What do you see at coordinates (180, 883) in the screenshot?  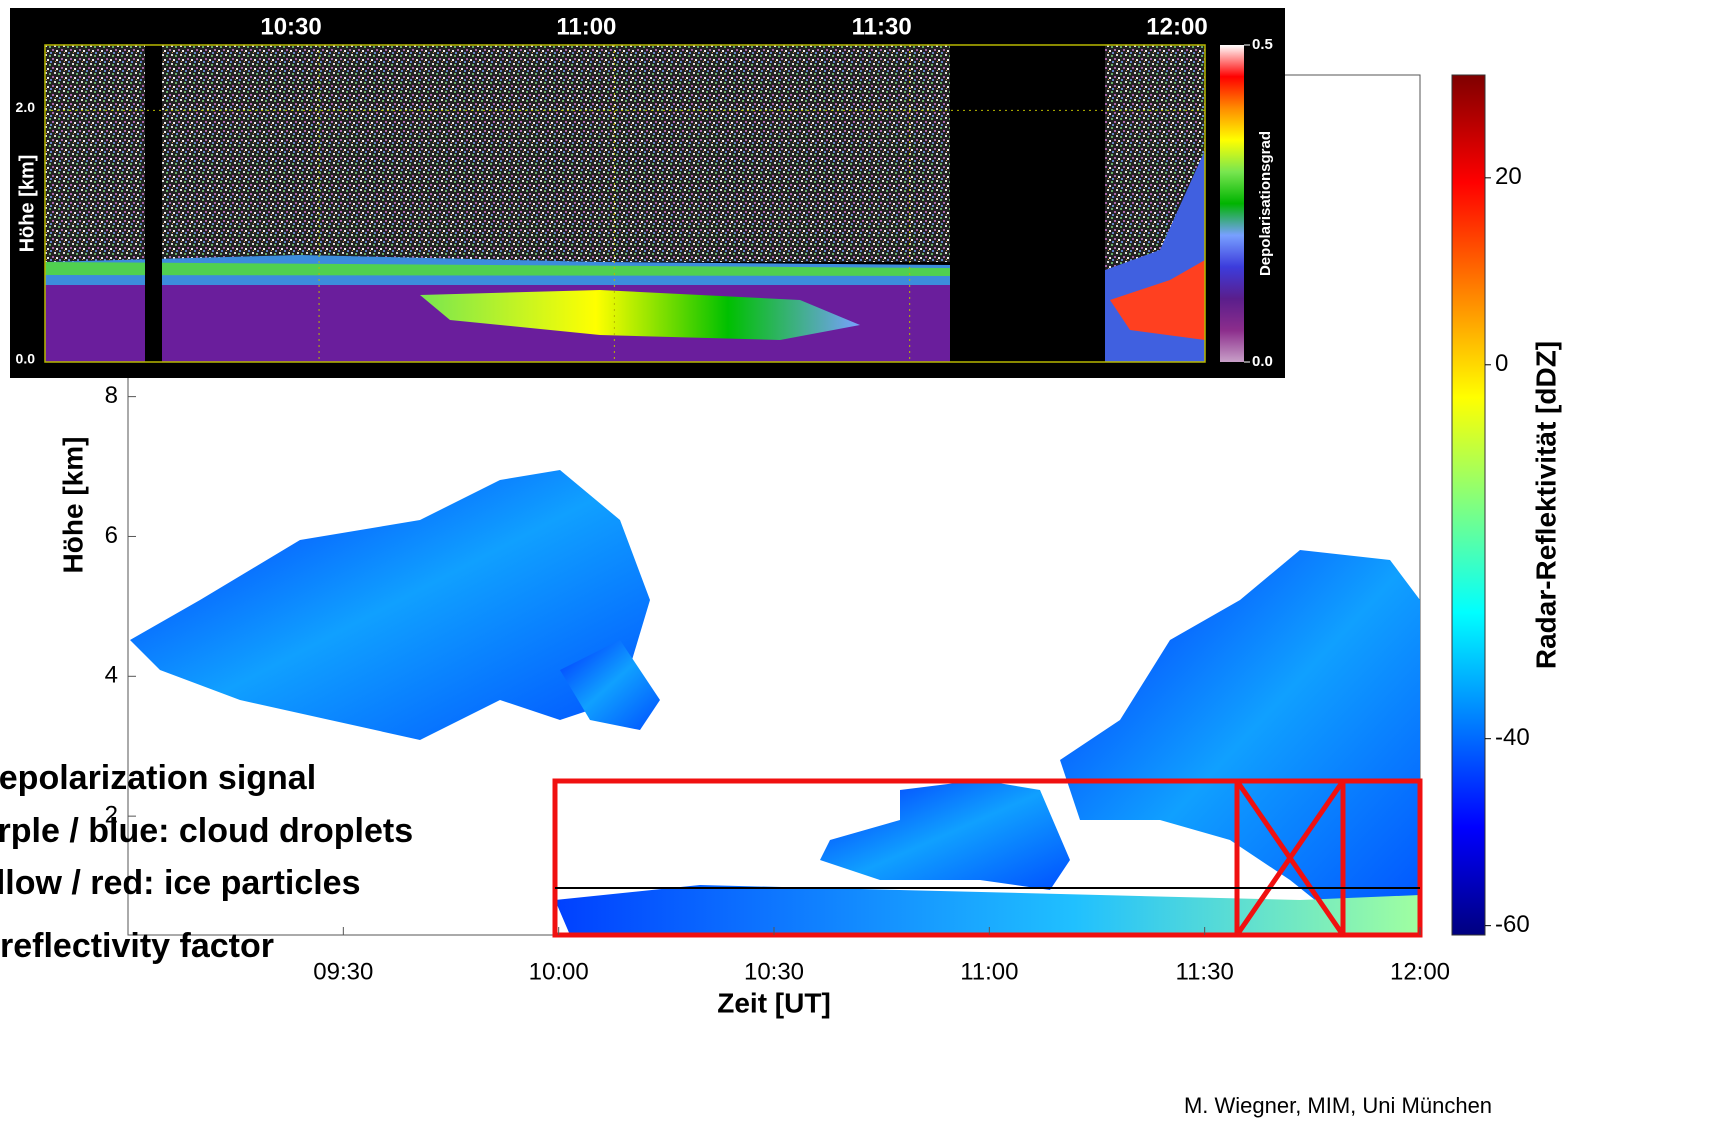 I see `note: yellow / red: ice particles` at bounding box center [180, 883].